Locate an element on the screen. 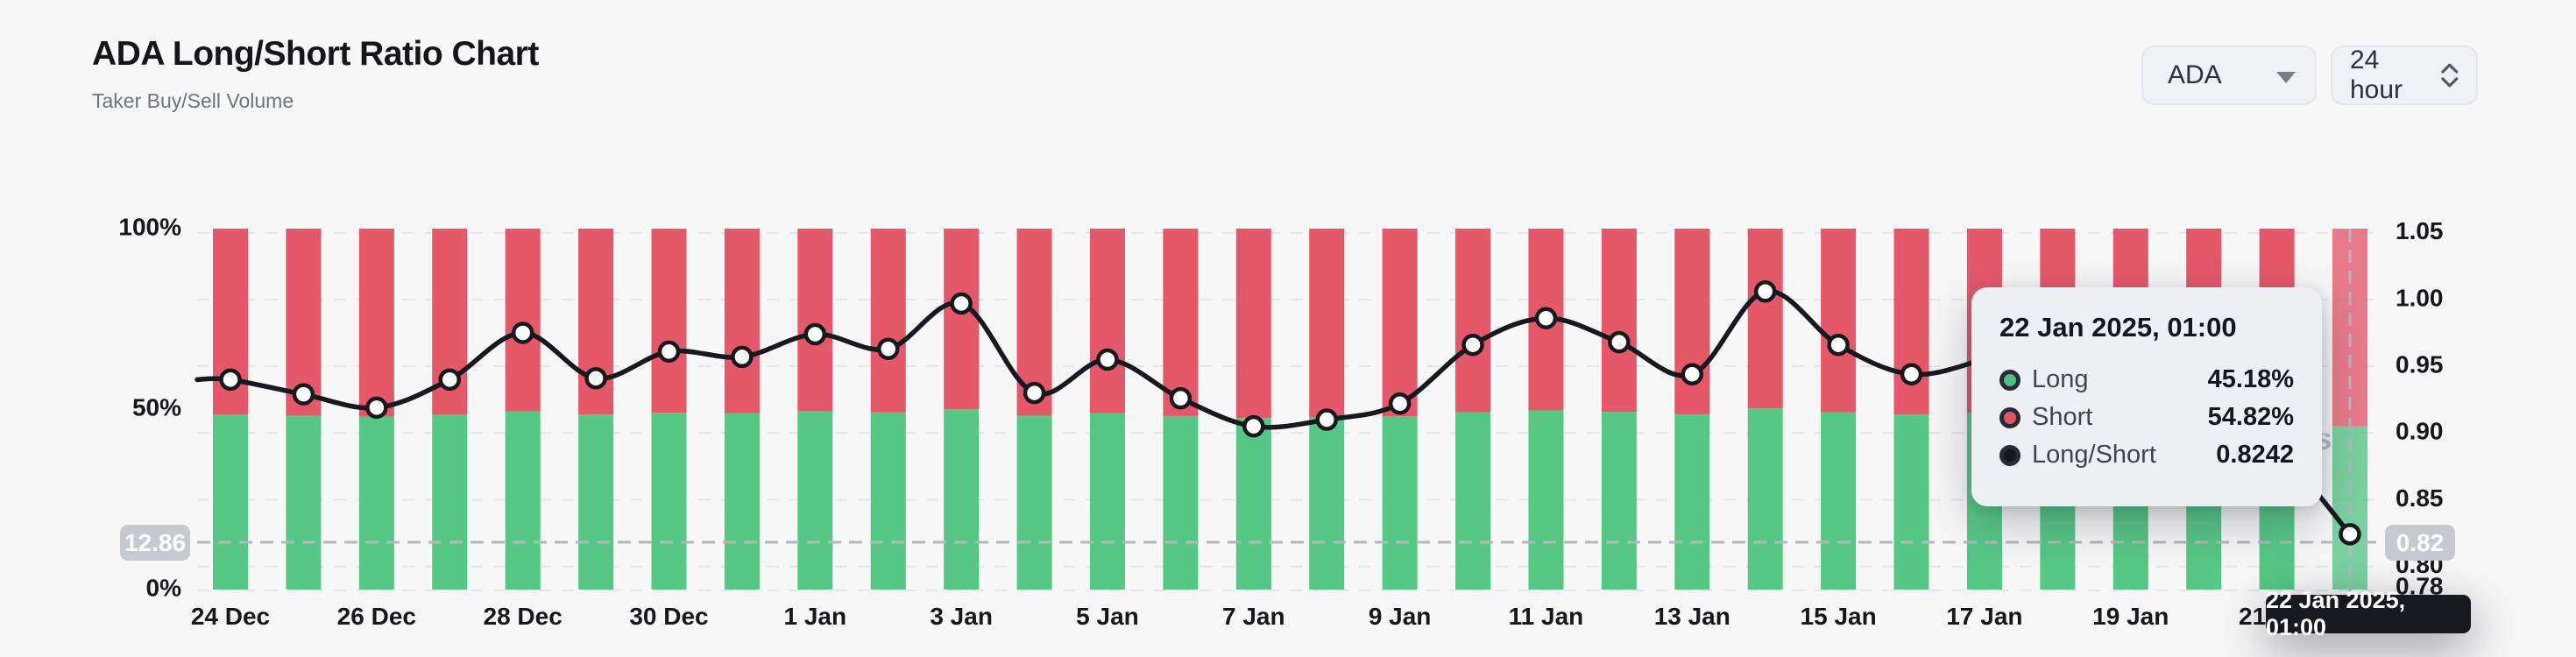 The image size is (2576, 657). crosshair-right-badge: 0.82 is located at coordinates (2420, 543).